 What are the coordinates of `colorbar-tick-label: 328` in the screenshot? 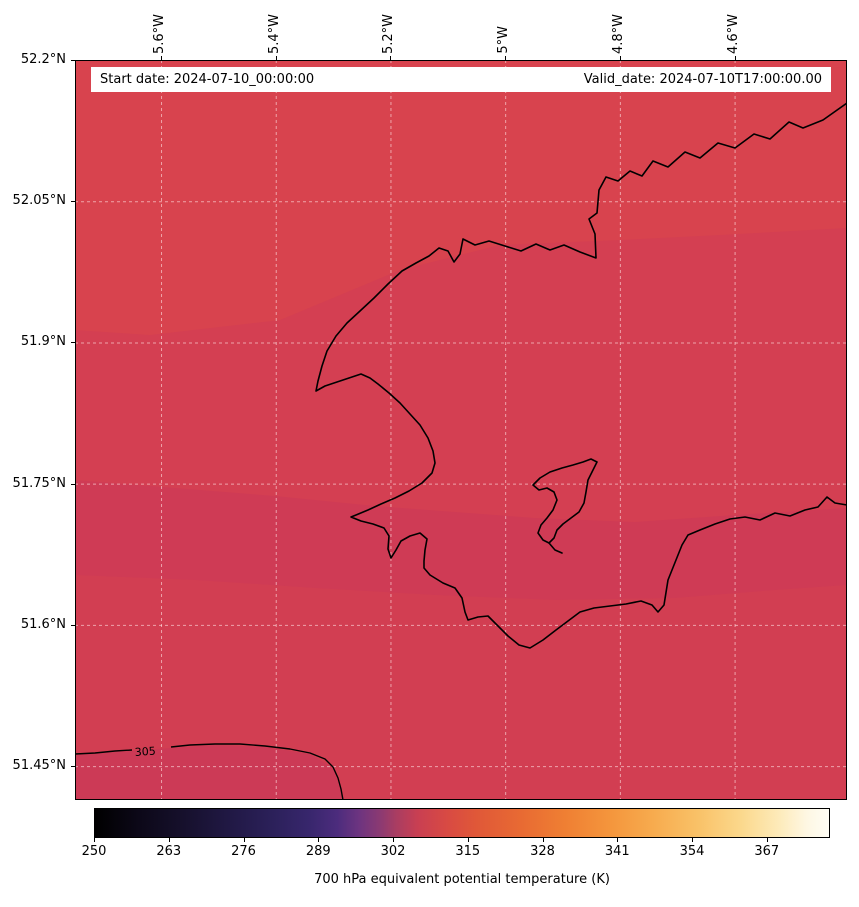 It's located at (542, 851).